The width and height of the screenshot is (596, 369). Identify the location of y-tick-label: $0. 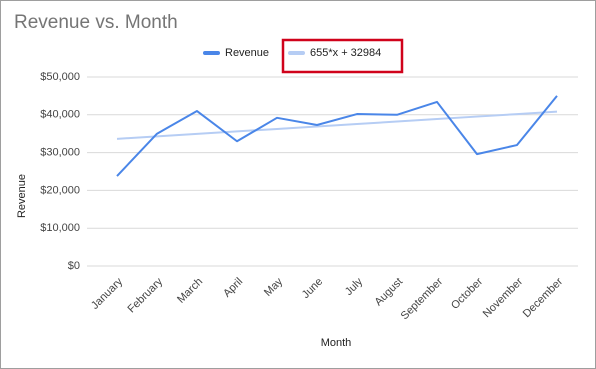
(74, 266).